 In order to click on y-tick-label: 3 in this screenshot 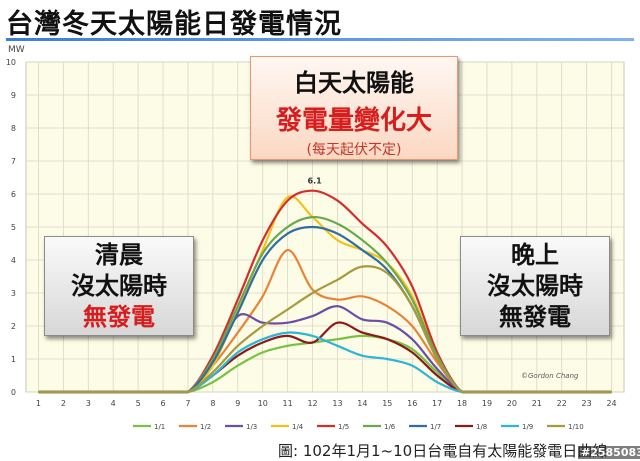, I will do `click(13, 293)`.